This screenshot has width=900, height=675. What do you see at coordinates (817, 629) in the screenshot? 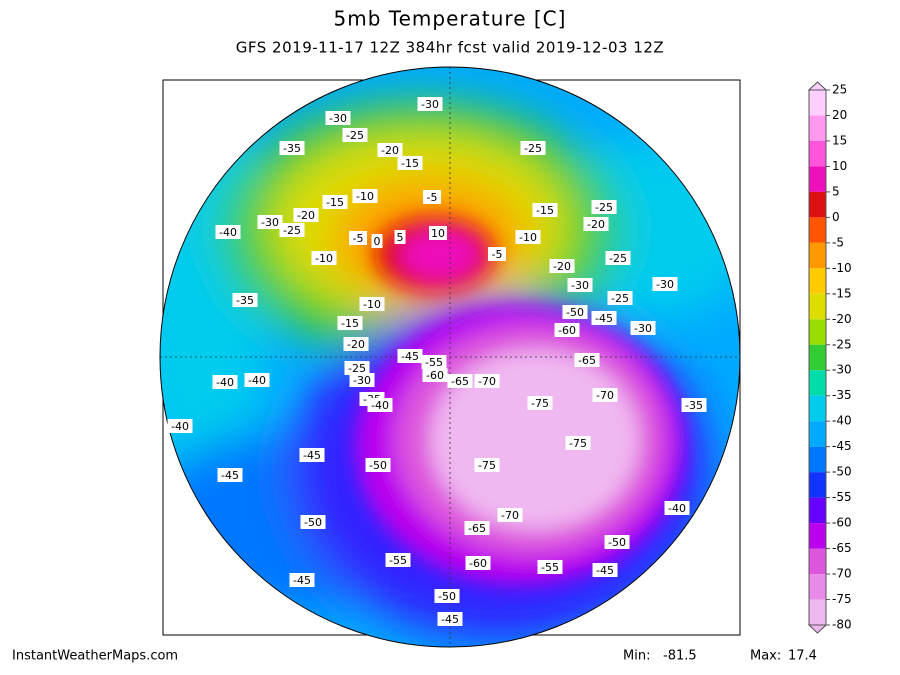
I see `colorbar-cap-bottom` at bounding box center [817, 629].